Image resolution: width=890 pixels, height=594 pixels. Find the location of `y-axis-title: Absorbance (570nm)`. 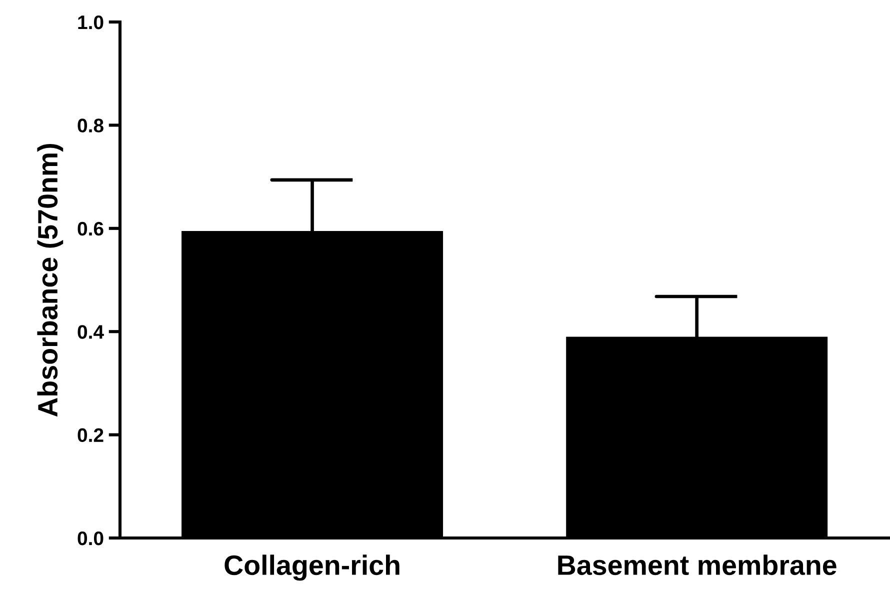

y-axis-title: Absorbance (570nm) is located at coordinates (50, 280).